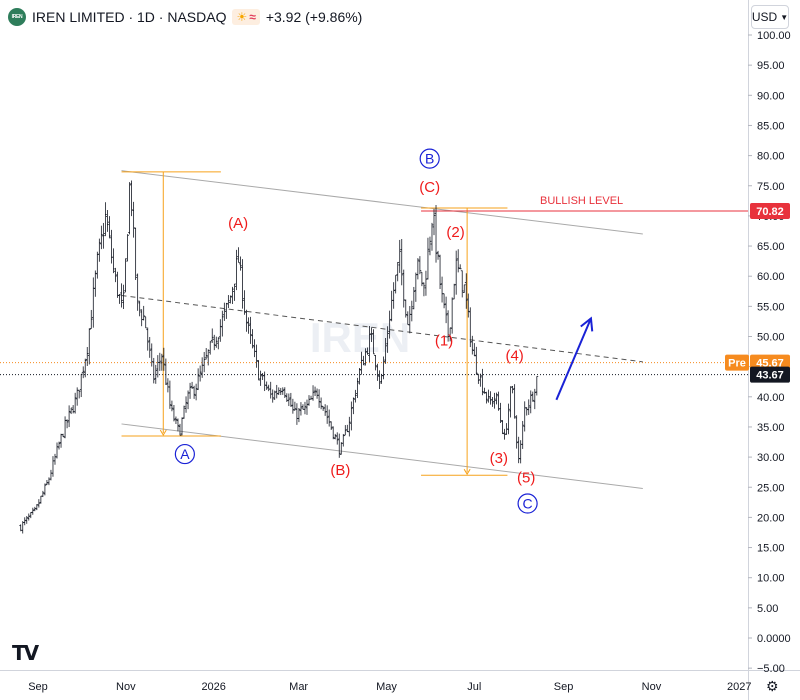  Describe the element at coordinates (771, 66) in the screenshot. I see `y-tick-label: 95.00` at that location.